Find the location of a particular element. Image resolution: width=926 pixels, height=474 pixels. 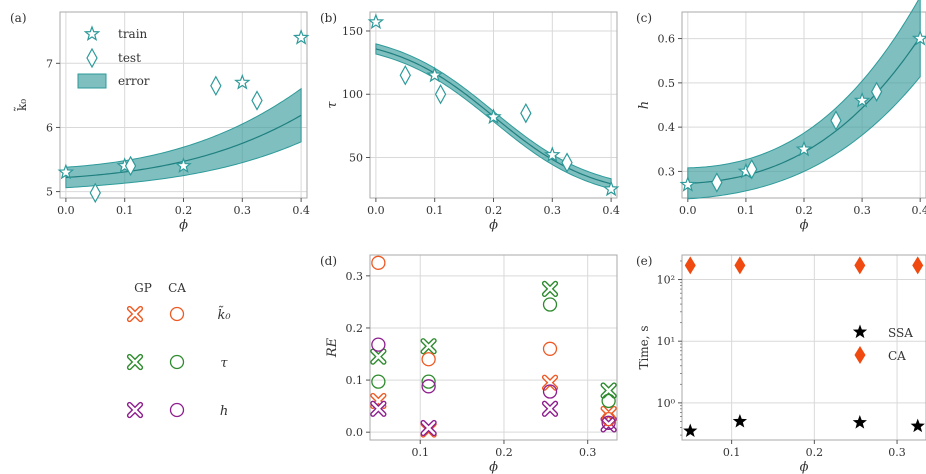

panel-3-axes: 0.1 0.2 0.3 0.0 0.1 0.2 0.3 ϕ RE is located at coordinates (471, 364).